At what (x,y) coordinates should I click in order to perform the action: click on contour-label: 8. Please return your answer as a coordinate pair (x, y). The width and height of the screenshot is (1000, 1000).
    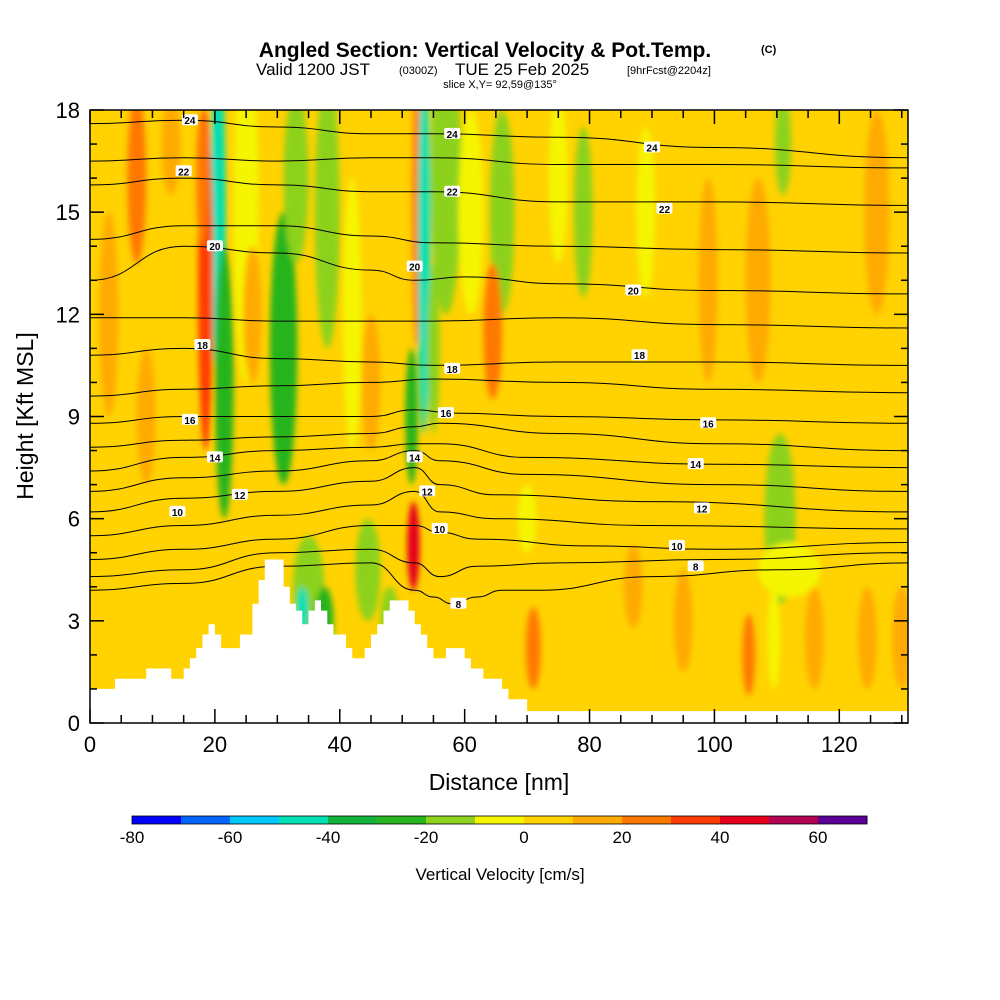
    Looking at the image, I should click on (458, 604).